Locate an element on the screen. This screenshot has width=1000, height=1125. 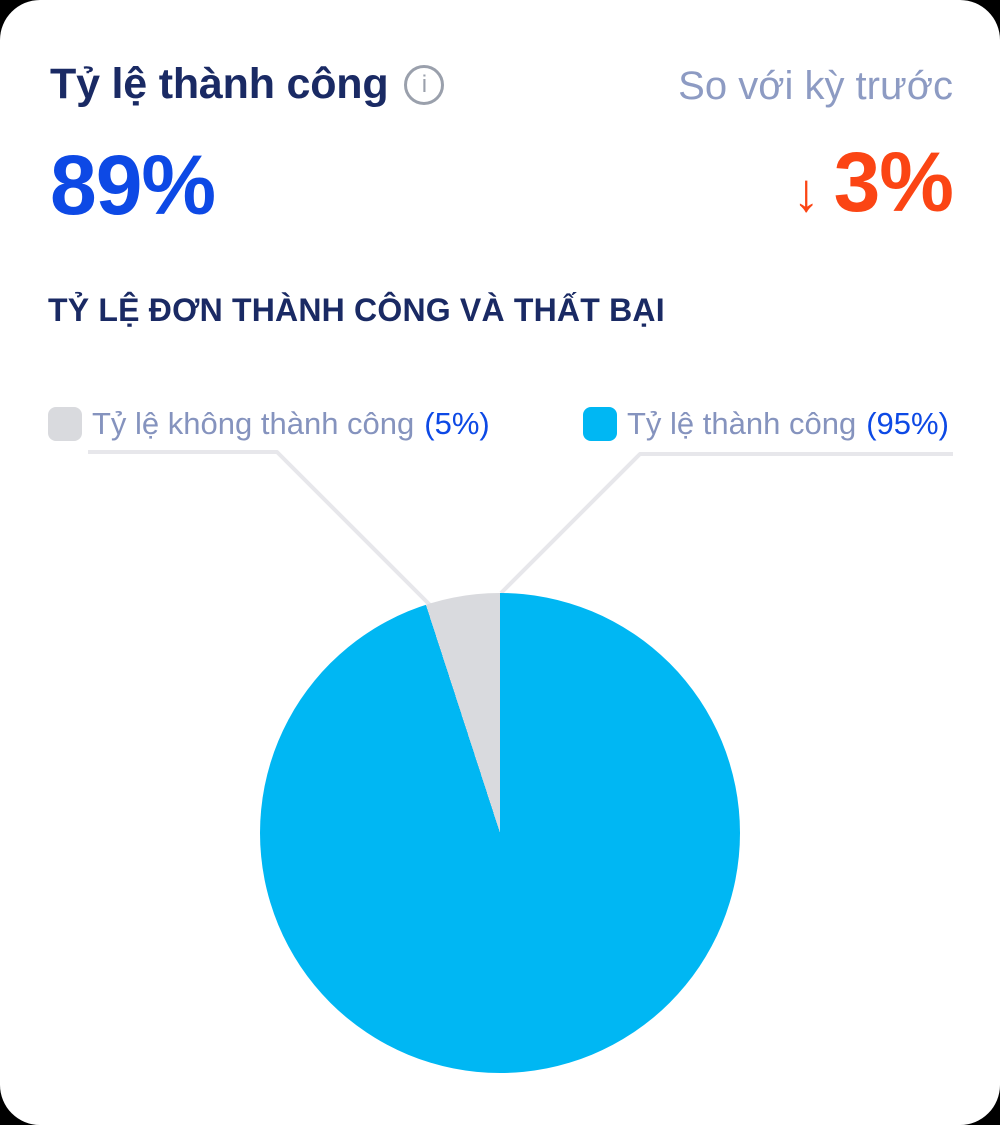
legend-pct-fail: (5%) is located at coordinates (457, 423).